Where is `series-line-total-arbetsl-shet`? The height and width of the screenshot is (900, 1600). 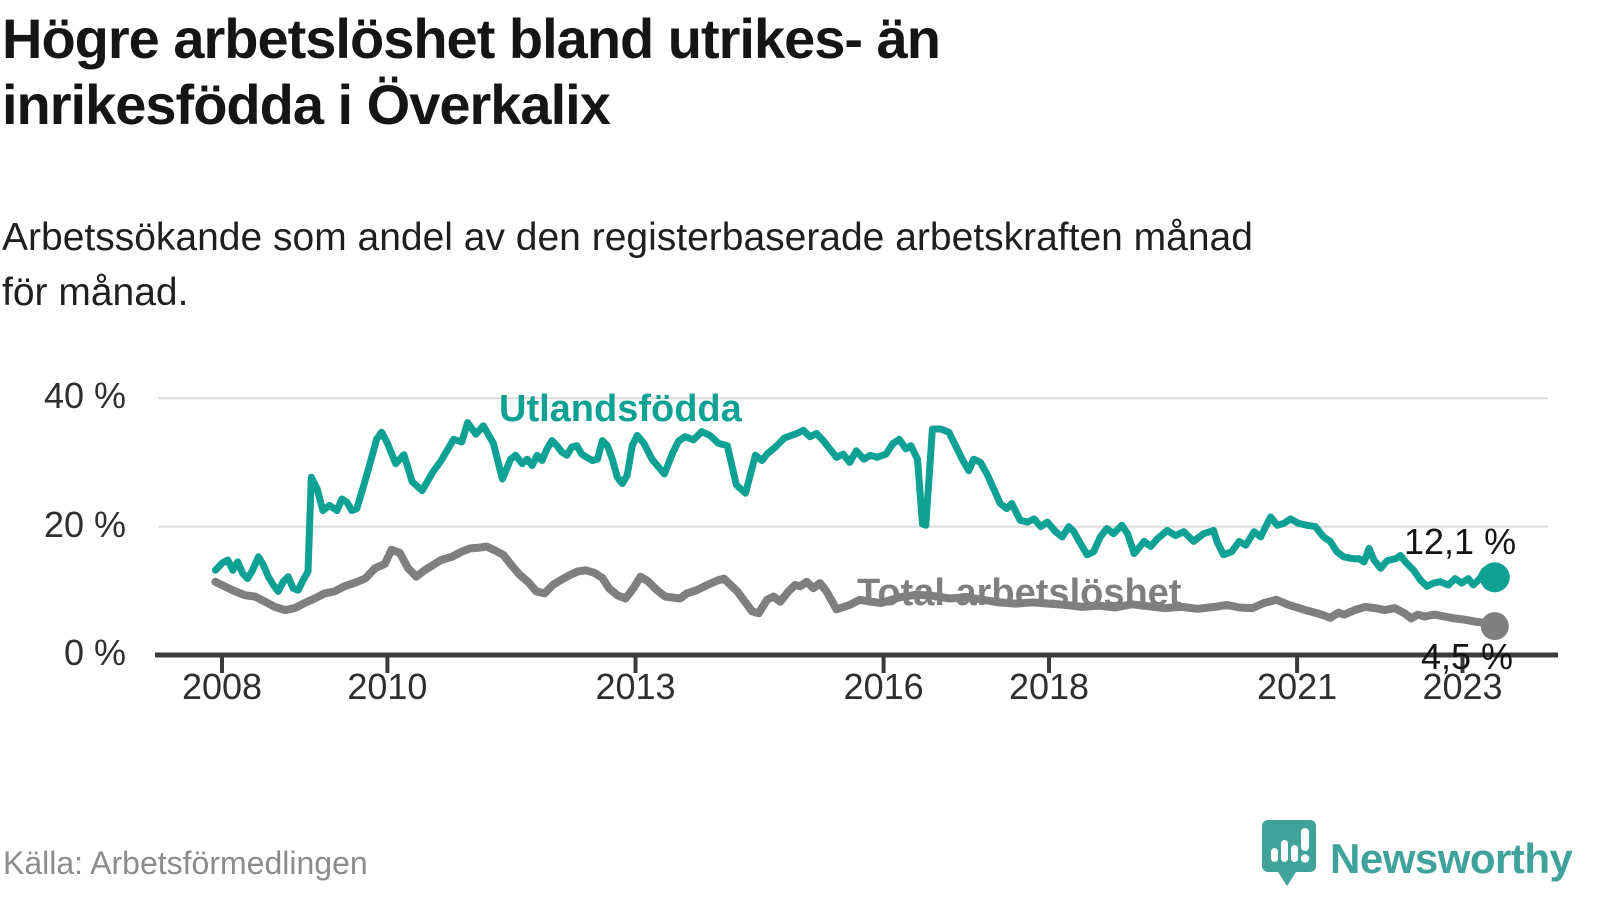 series-line-total-arbetsl-shet is located at coordinates (855, 586).